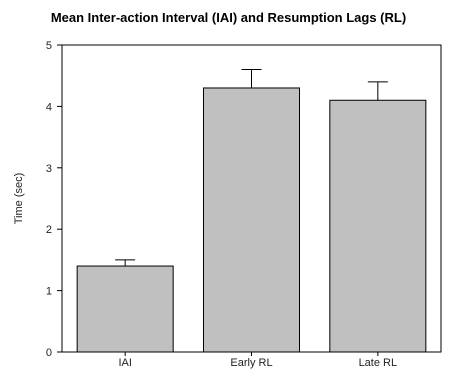 The height and width of the screenshot is (369, 457). Describe the element at coordinates (49, 292) in the screenshot. I see `y-tick-label: 1` at that location.